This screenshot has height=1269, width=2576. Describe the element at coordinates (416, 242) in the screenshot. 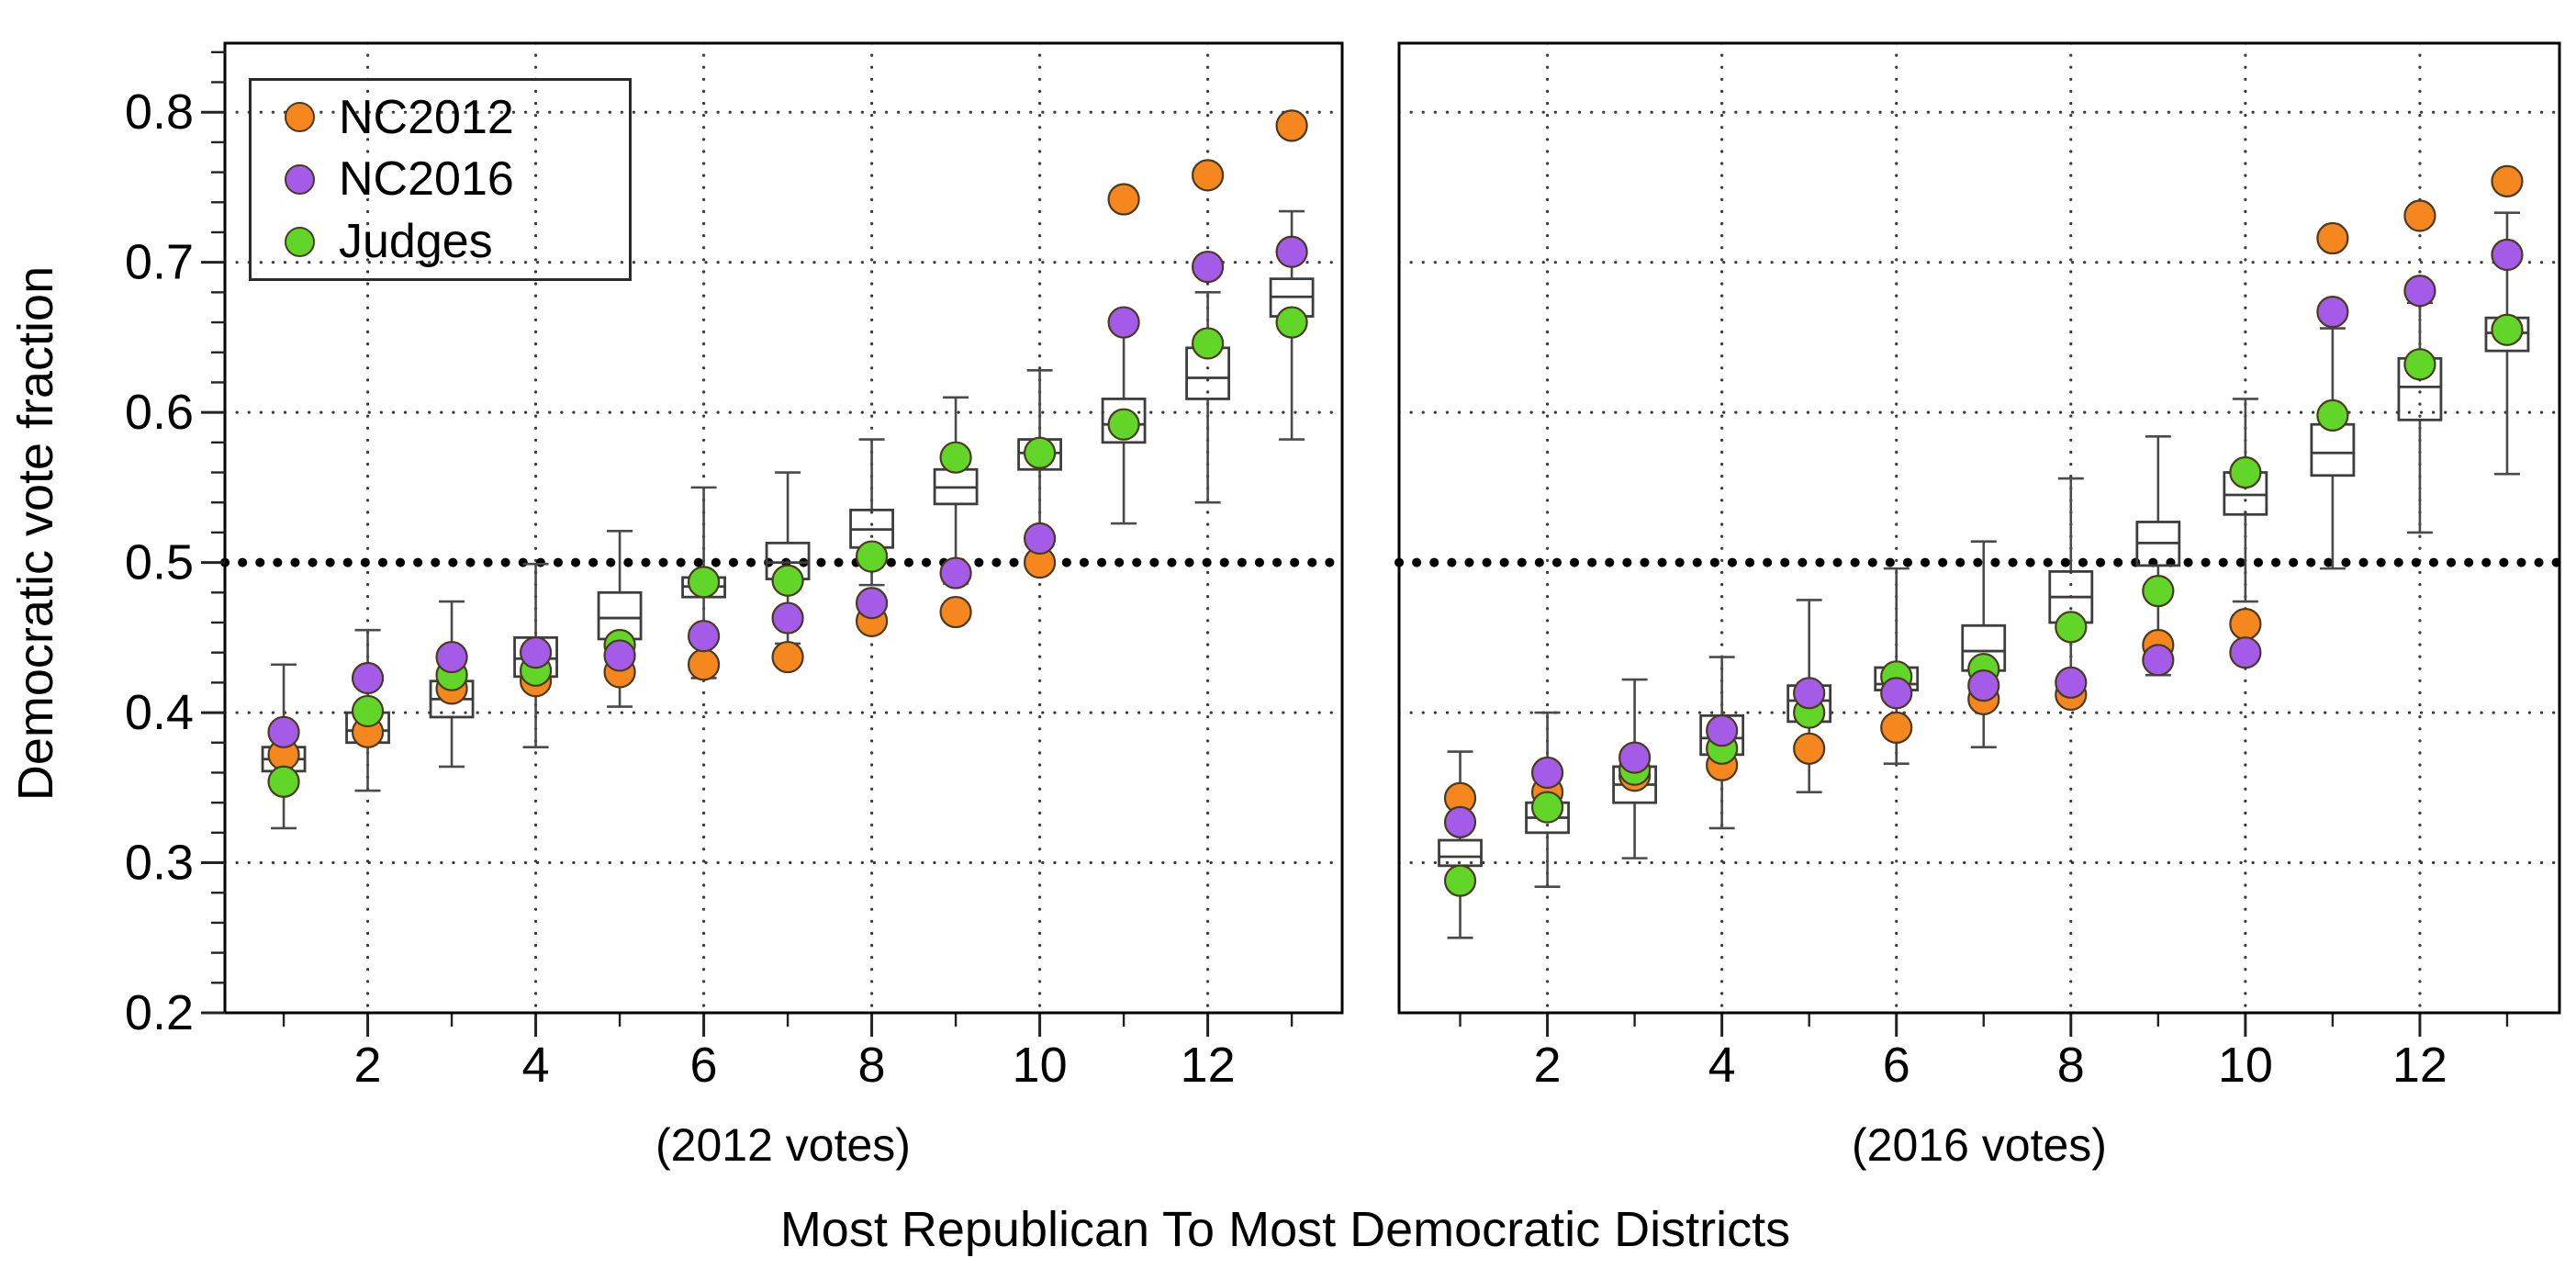

I see `legend-label-judges: Judges` at that location.